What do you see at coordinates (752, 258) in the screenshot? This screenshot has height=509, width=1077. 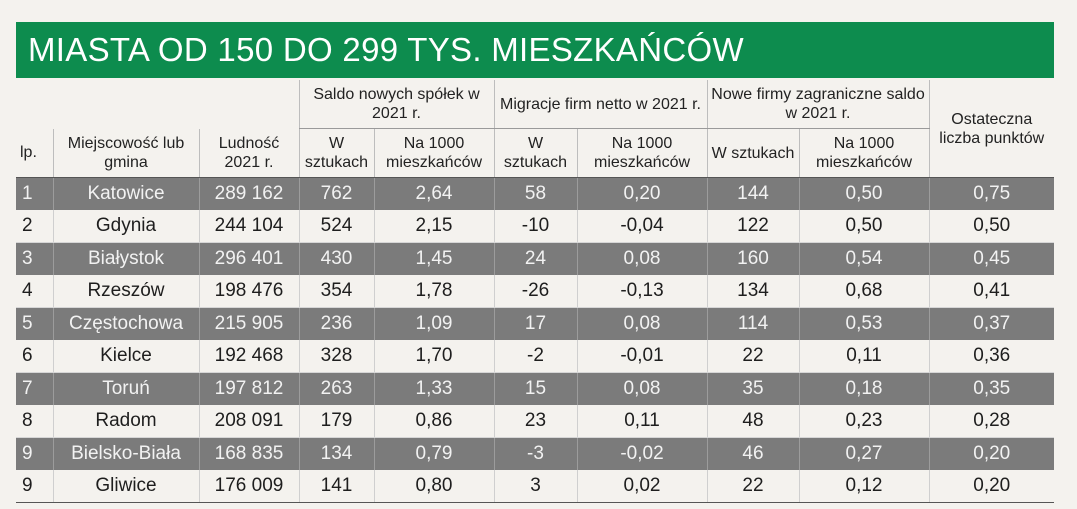 I see `cell-zagraniczne-w-sztukach: 160` at bounding box center [752, 258].